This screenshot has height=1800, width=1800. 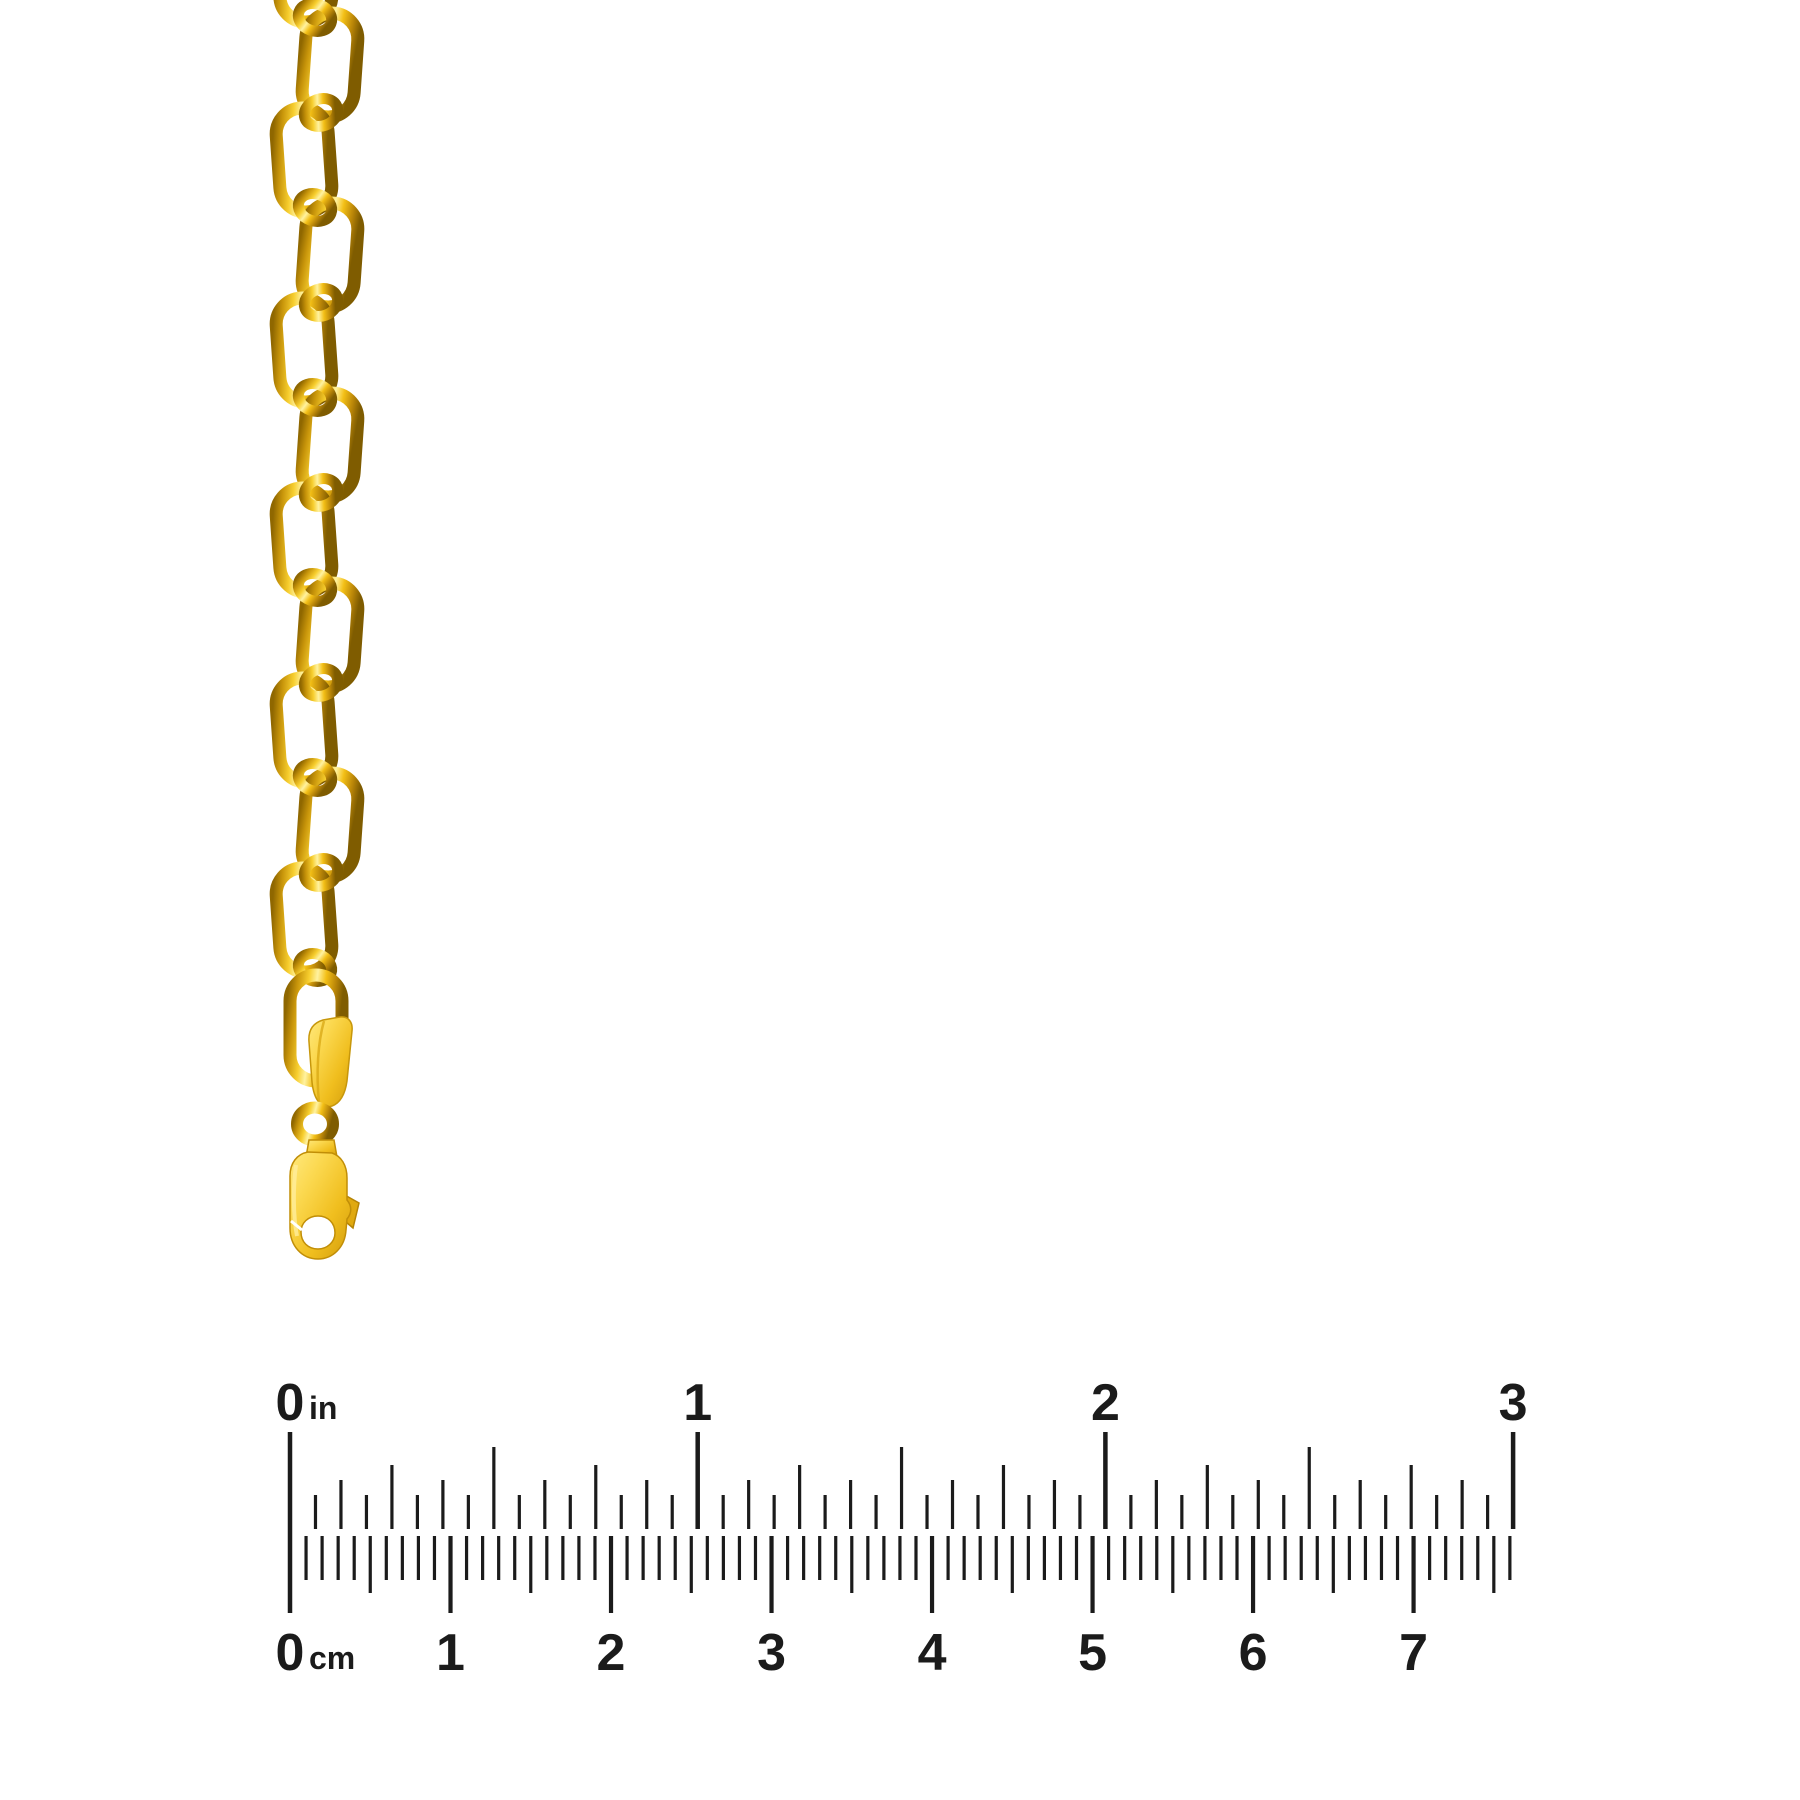 What do you see at coordinates (330, 1062) in the screenshot?
I see `clasp-bail` at bounding box center [330, 1062].